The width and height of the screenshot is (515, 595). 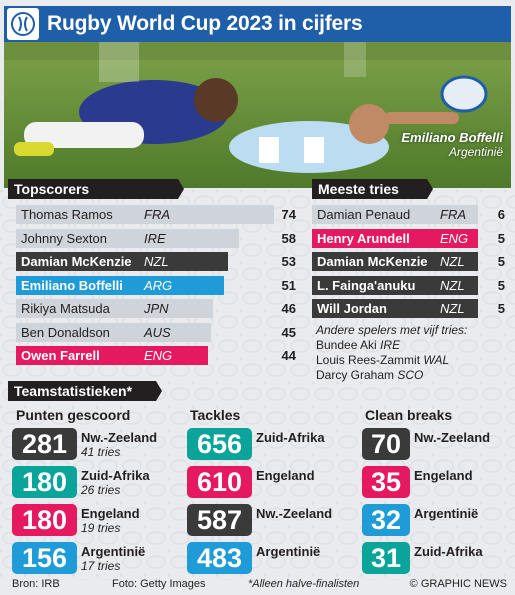 I want to click on team-stat-value: 156, so click(x=44, y=558).